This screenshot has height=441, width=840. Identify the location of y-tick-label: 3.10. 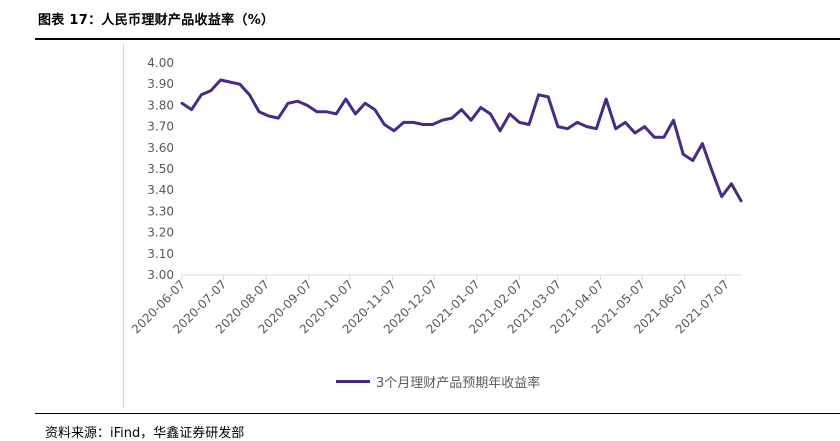
(160, 254).